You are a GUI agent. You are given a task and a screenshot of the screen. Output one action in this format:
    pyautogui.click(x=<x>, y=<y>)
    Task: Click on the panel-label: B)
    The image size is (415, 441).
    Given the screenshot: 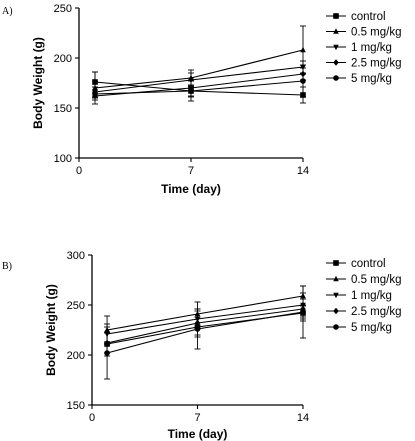 What is the action you would take?
    pyautogui.click(x=7, y=266)
    